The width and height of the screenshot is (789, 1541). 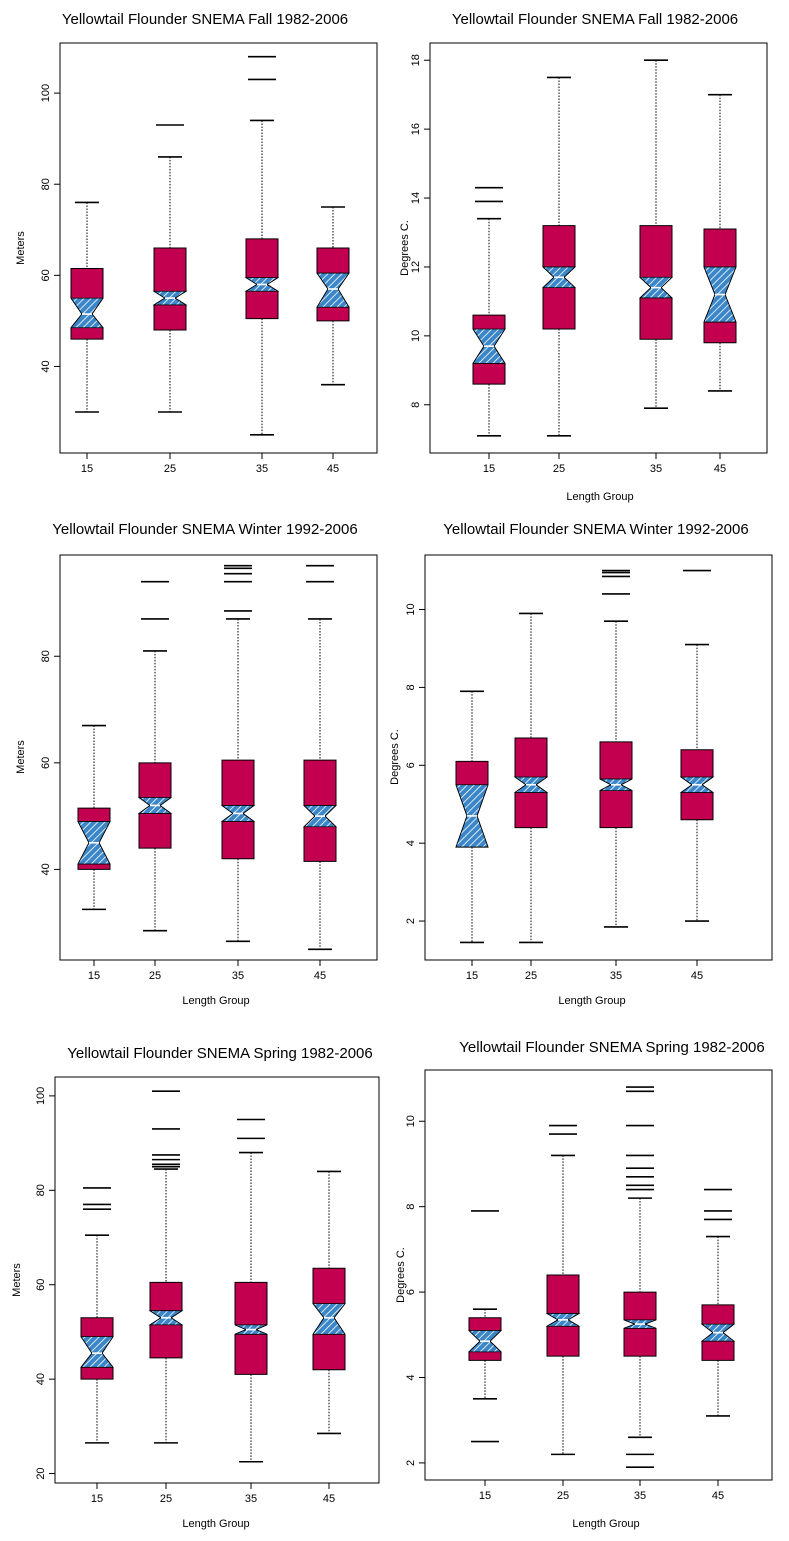 I want to click on box-body, so click(x=170, y=289).